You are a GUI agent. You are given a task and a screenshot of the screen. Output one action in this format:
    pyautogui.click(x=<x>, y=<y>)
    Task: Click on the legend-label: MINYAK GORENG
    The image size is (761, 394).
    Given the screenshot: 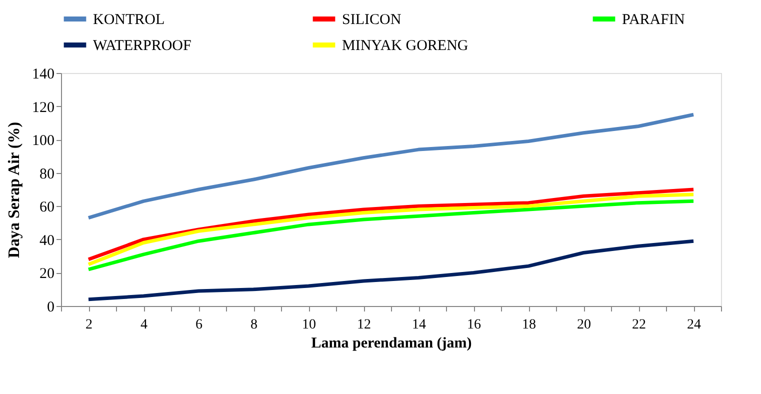 What is the action you would take?
    pyautogui.click(x=405, y=46)
    